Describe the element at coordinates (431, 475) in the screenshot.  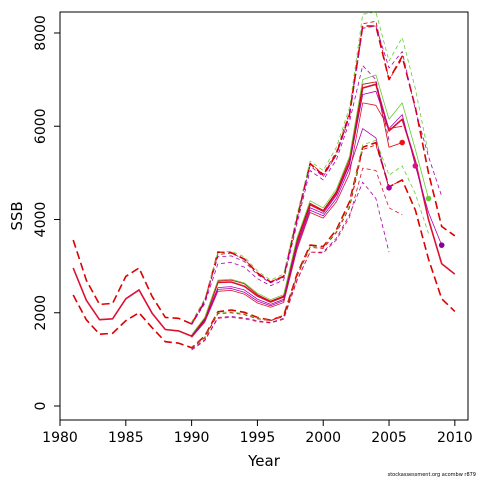
I see `footer-credit: stockassessment.org acombw r879` at that location.